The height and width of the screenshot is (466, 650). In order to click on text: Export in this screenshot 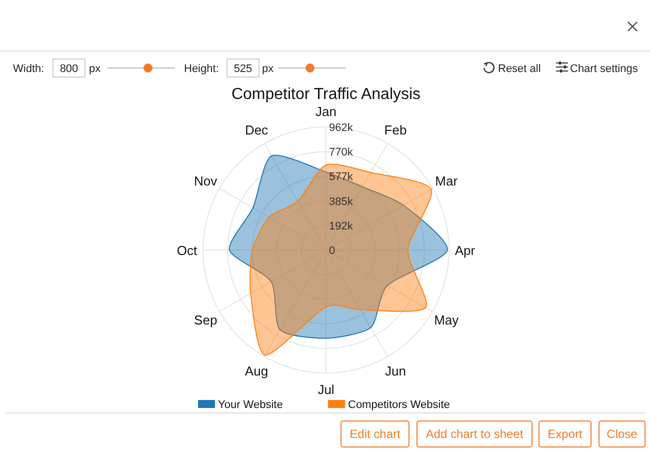, I will do `click(566, 434)`.